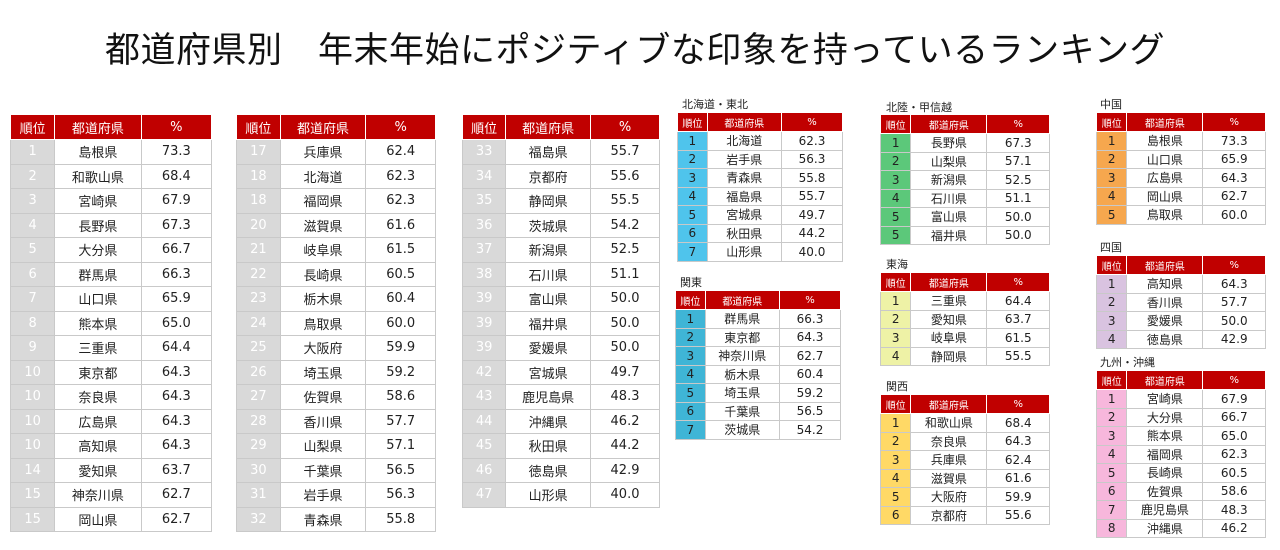  What do you see at coordinates (484, 250) in the screenshot?
I see `rank-cell: 37` at bounding box center [484, 250].